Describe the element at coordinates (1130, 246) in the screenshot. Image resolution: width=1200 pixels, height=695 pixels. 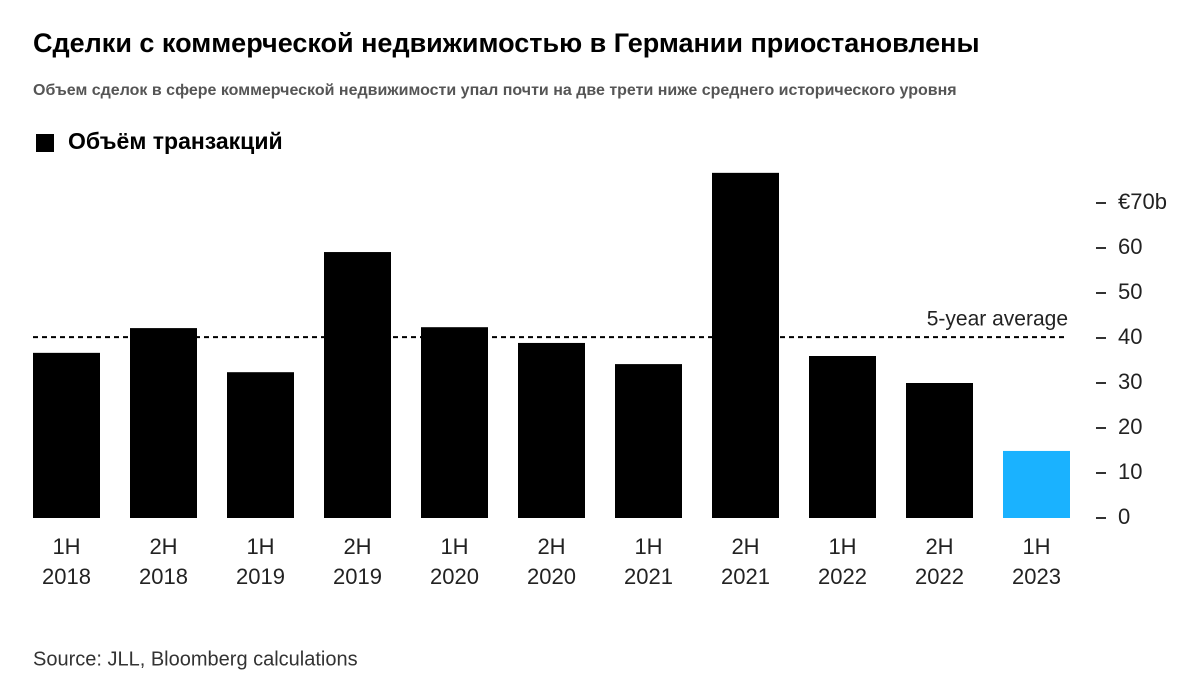
I see `y-tick-label: 60` at that location.